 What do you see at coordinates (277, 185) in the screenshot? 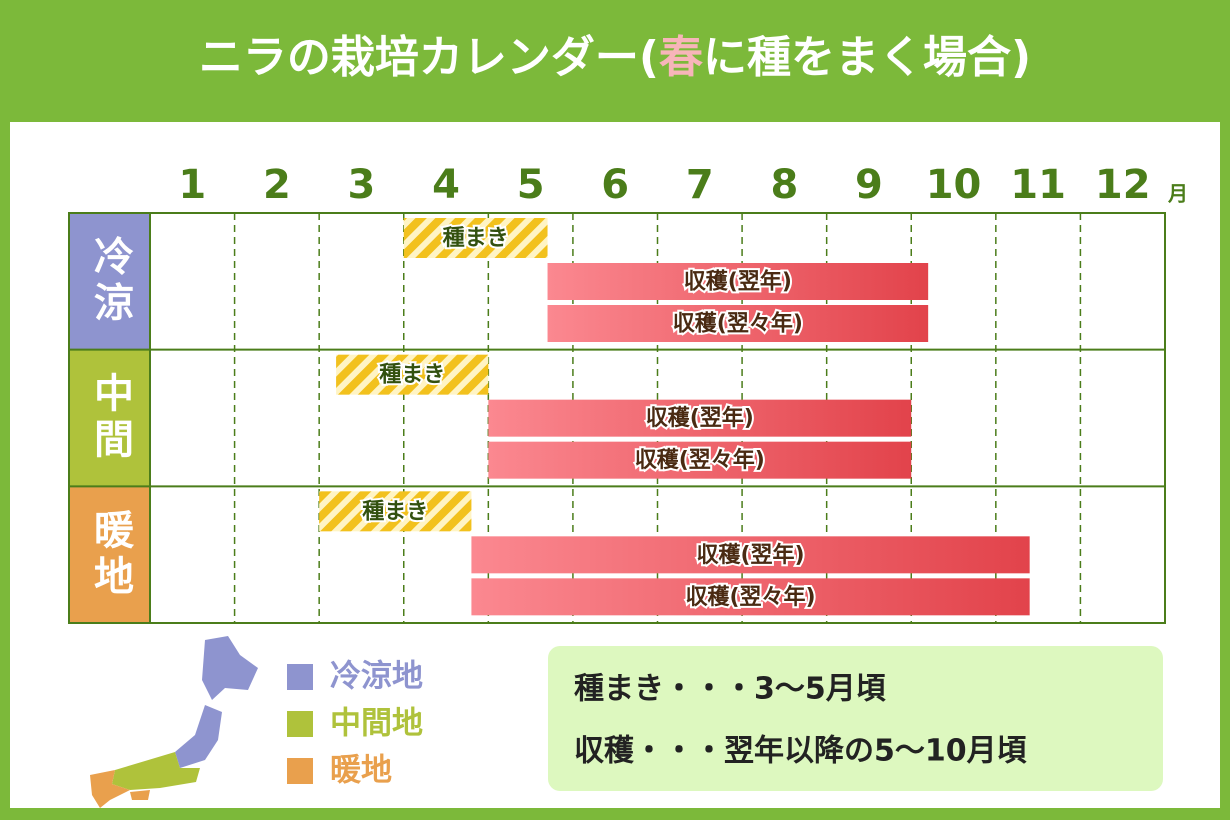
I see `month-label: 2` at bounding box center [277, 185].